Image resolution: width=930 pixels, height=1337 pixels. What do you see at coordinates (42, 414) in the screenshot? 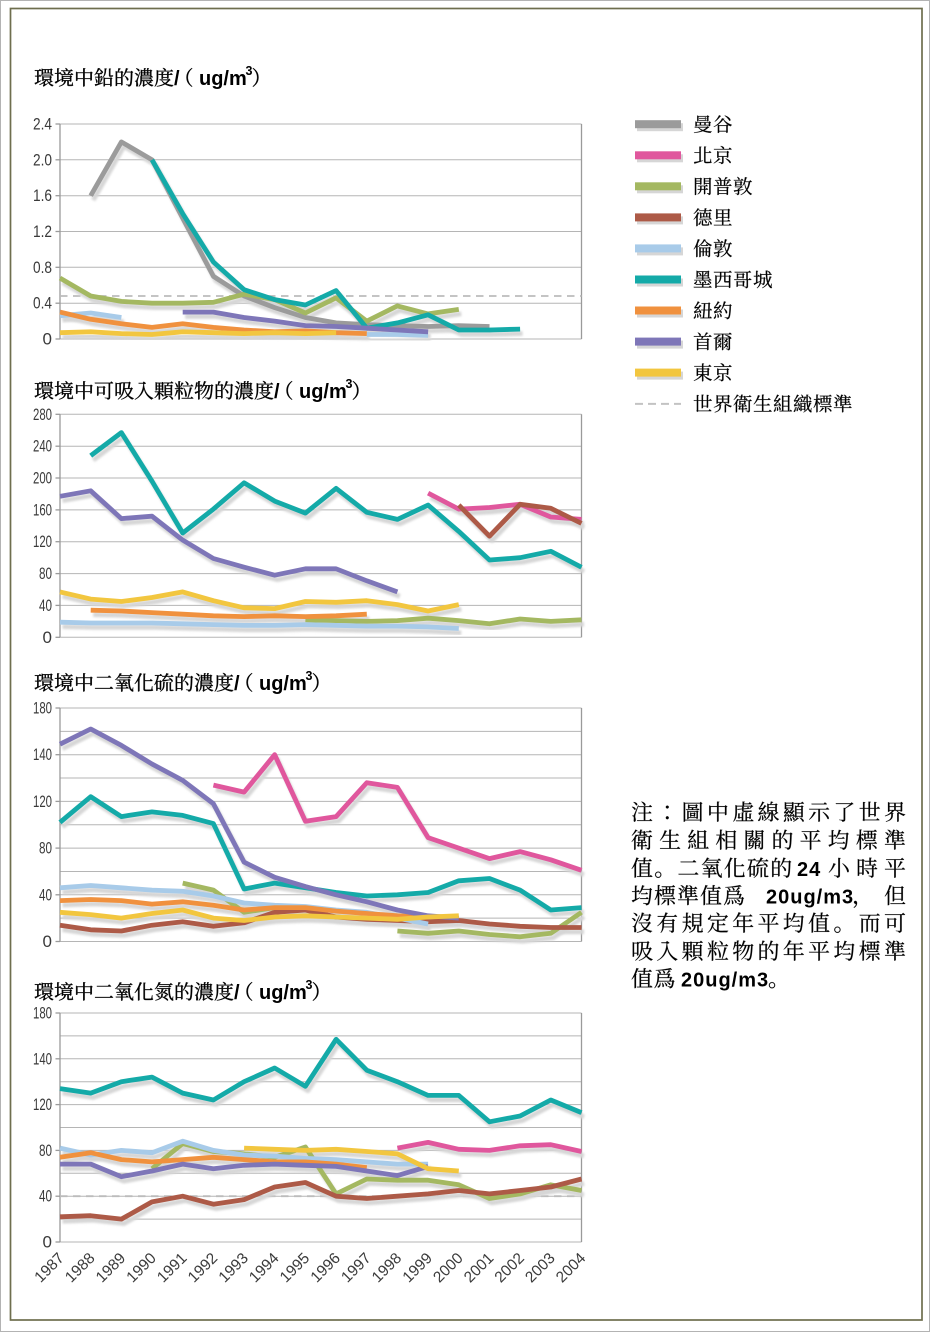
I see `svg-text: 280` at bounding box center [42, 414].